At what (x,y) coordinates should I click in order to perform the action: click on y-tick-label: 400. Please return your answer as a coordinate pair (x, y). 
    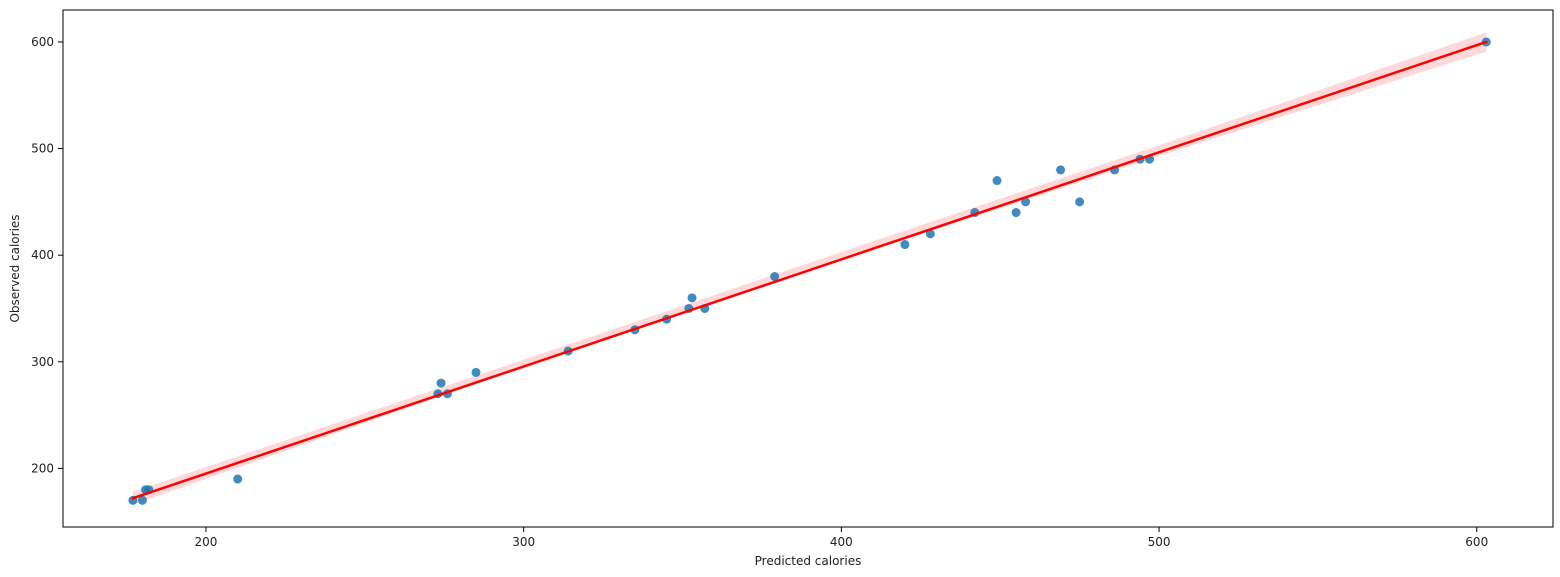
    Looking at the image, I should click on (42, 255).